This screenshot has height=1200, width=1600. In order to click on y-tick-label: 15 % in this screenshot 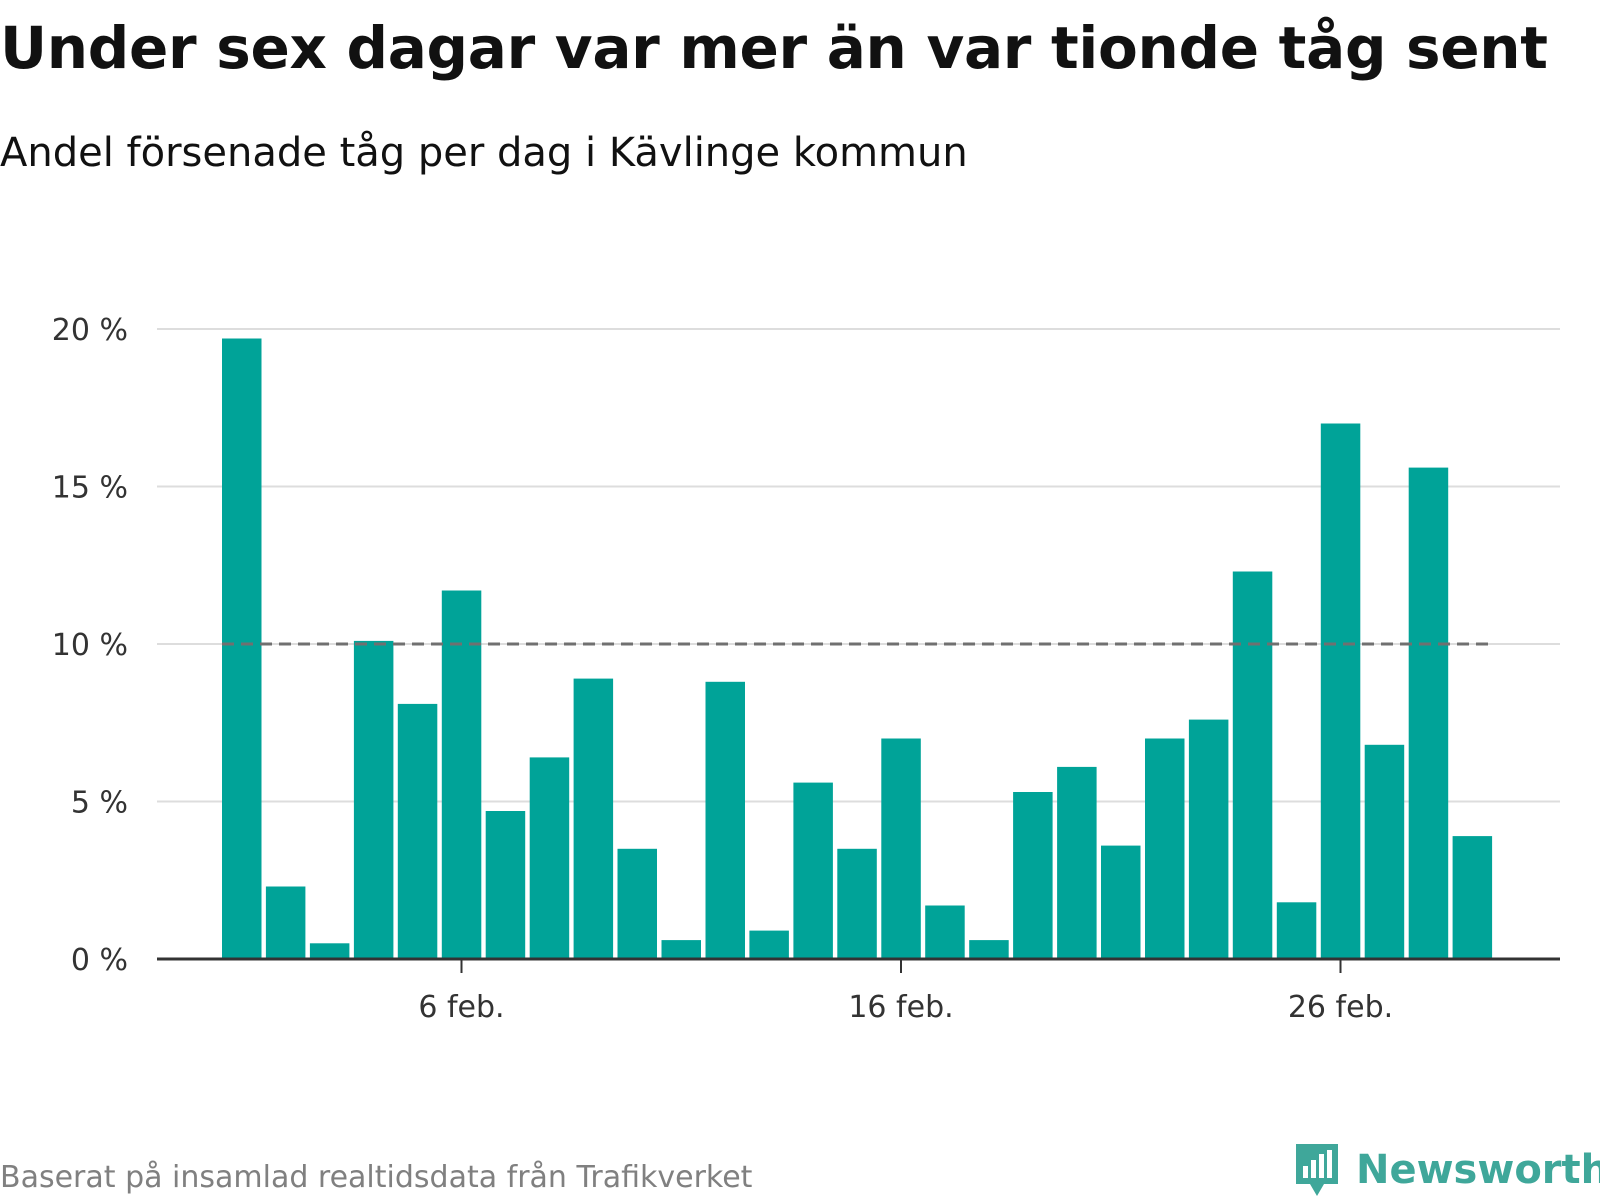, I will do `click(90, 488)`.